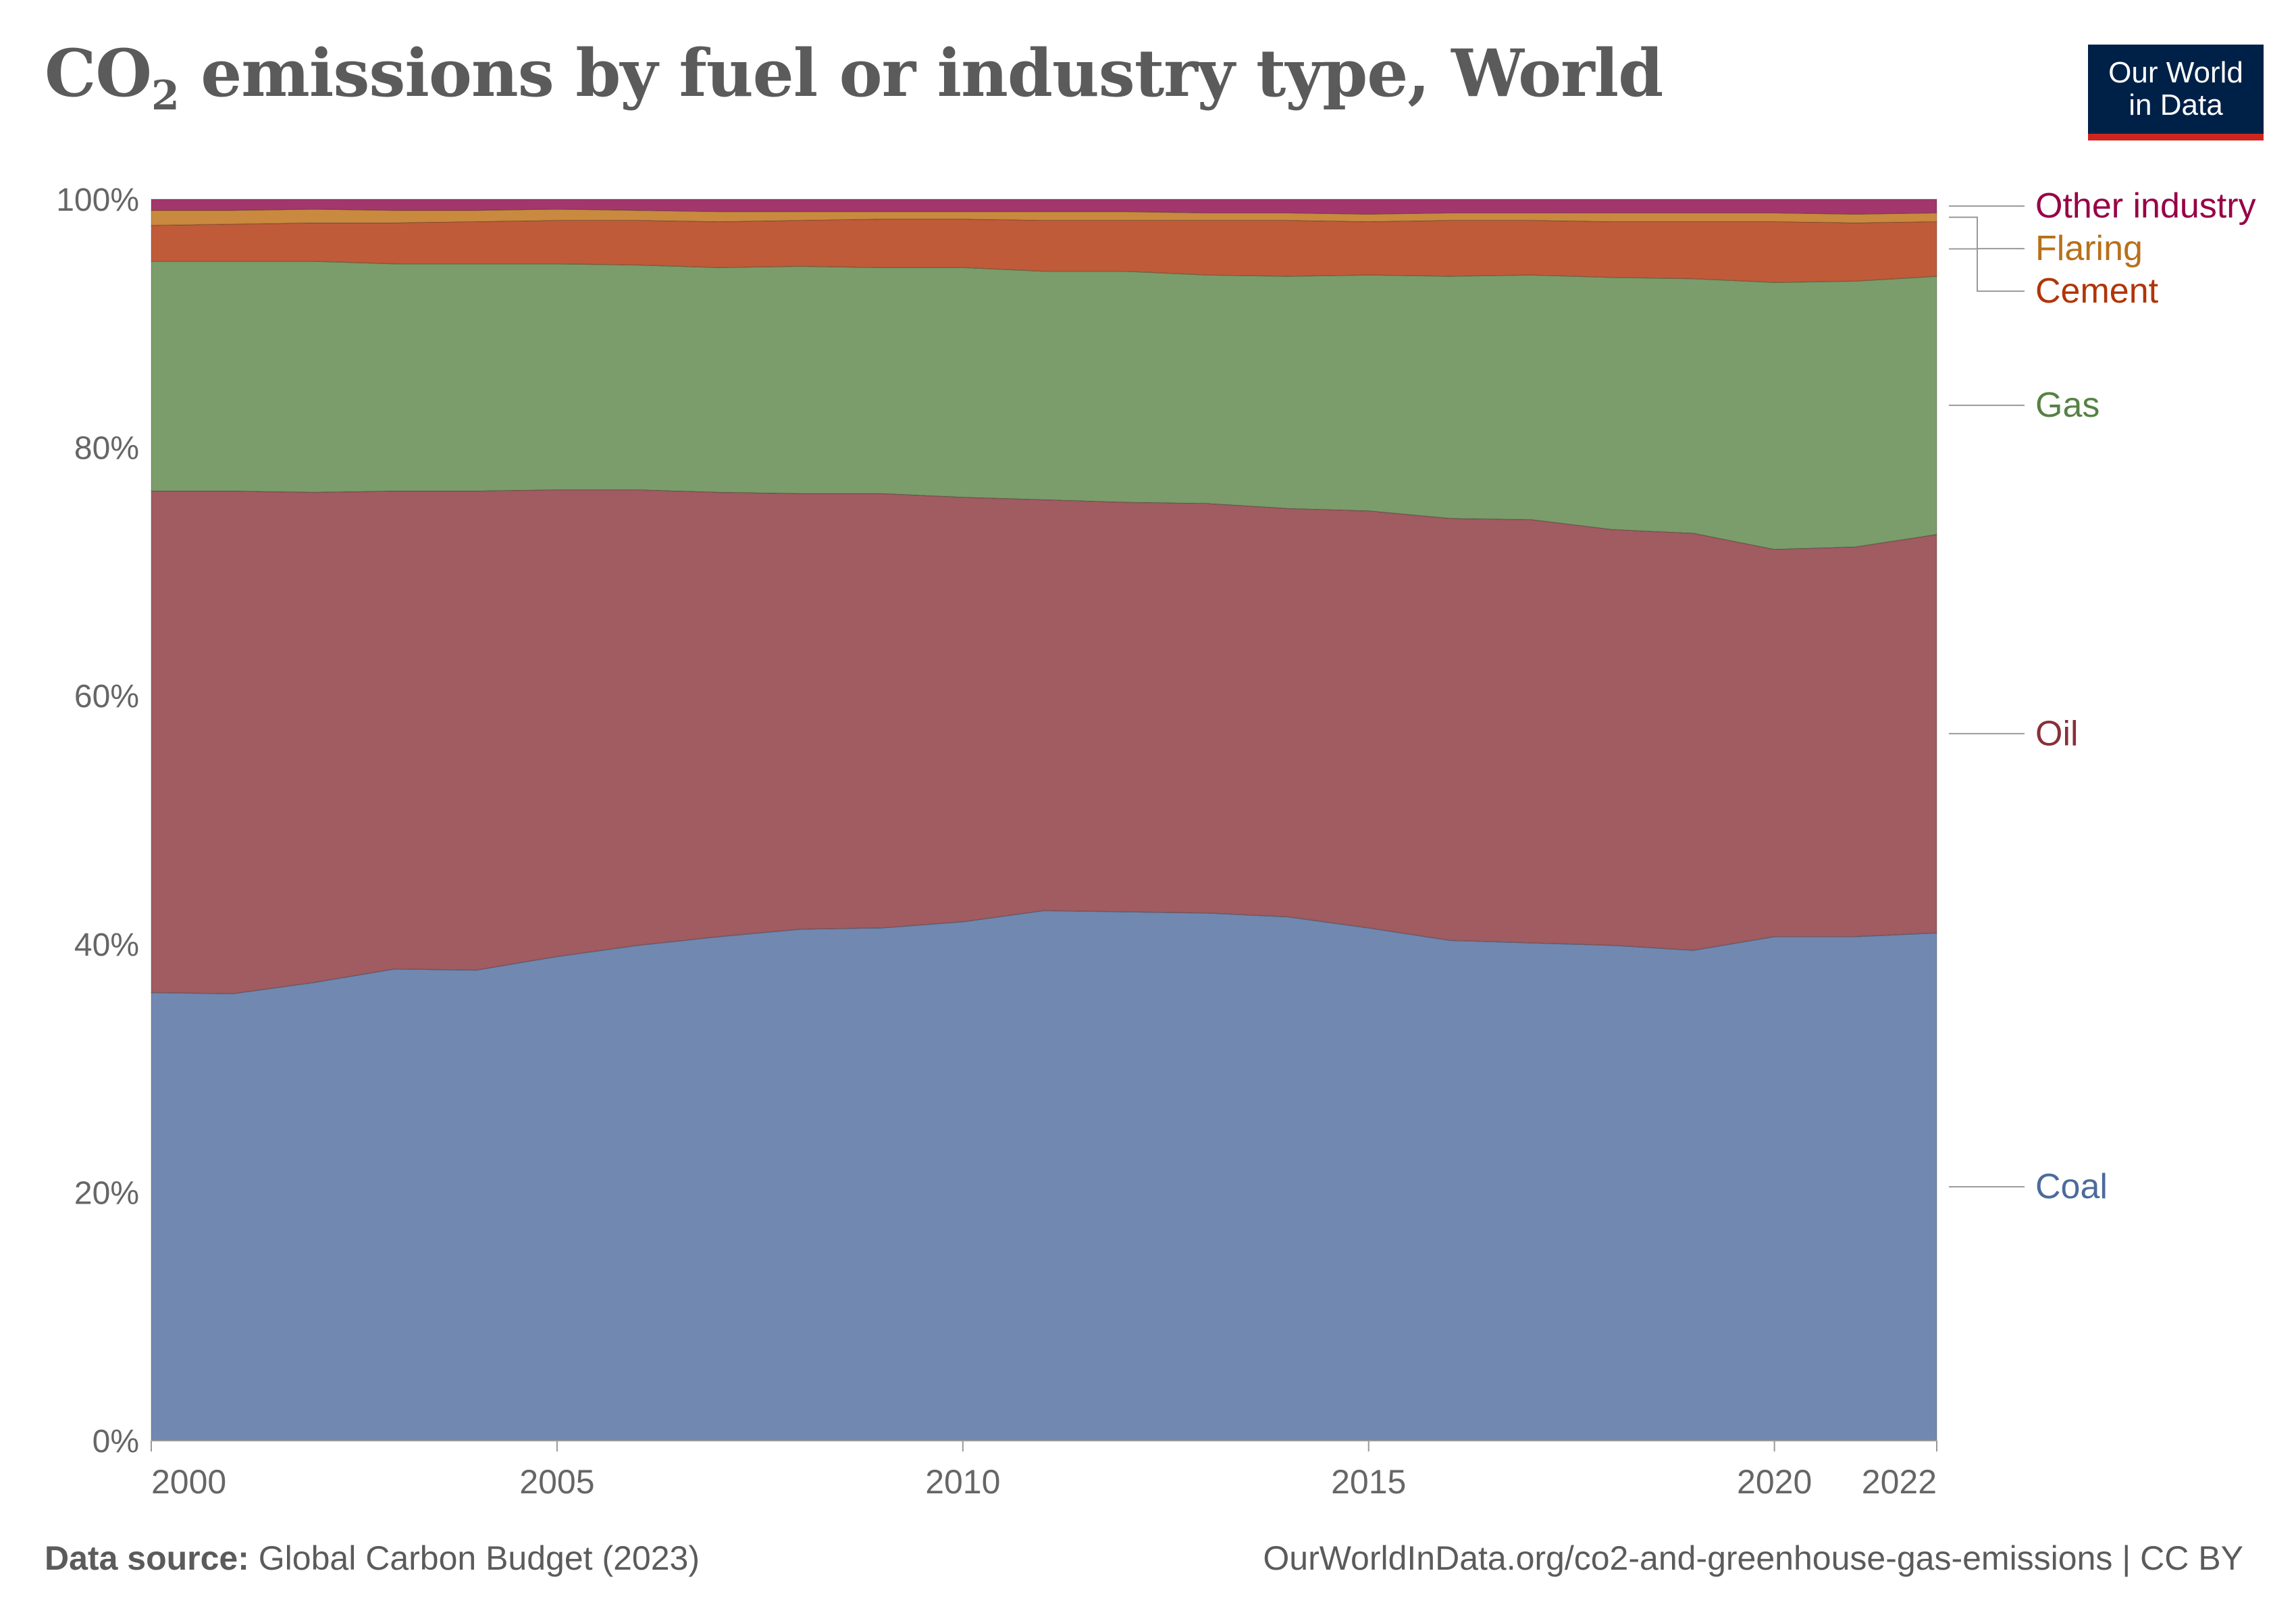 This screenshot has width=2296, height=1621. What do you see at coordinates (97, 200) in the screenshot?
I see `y-tick-label-100: 100%` at bounding box center [97, 200].